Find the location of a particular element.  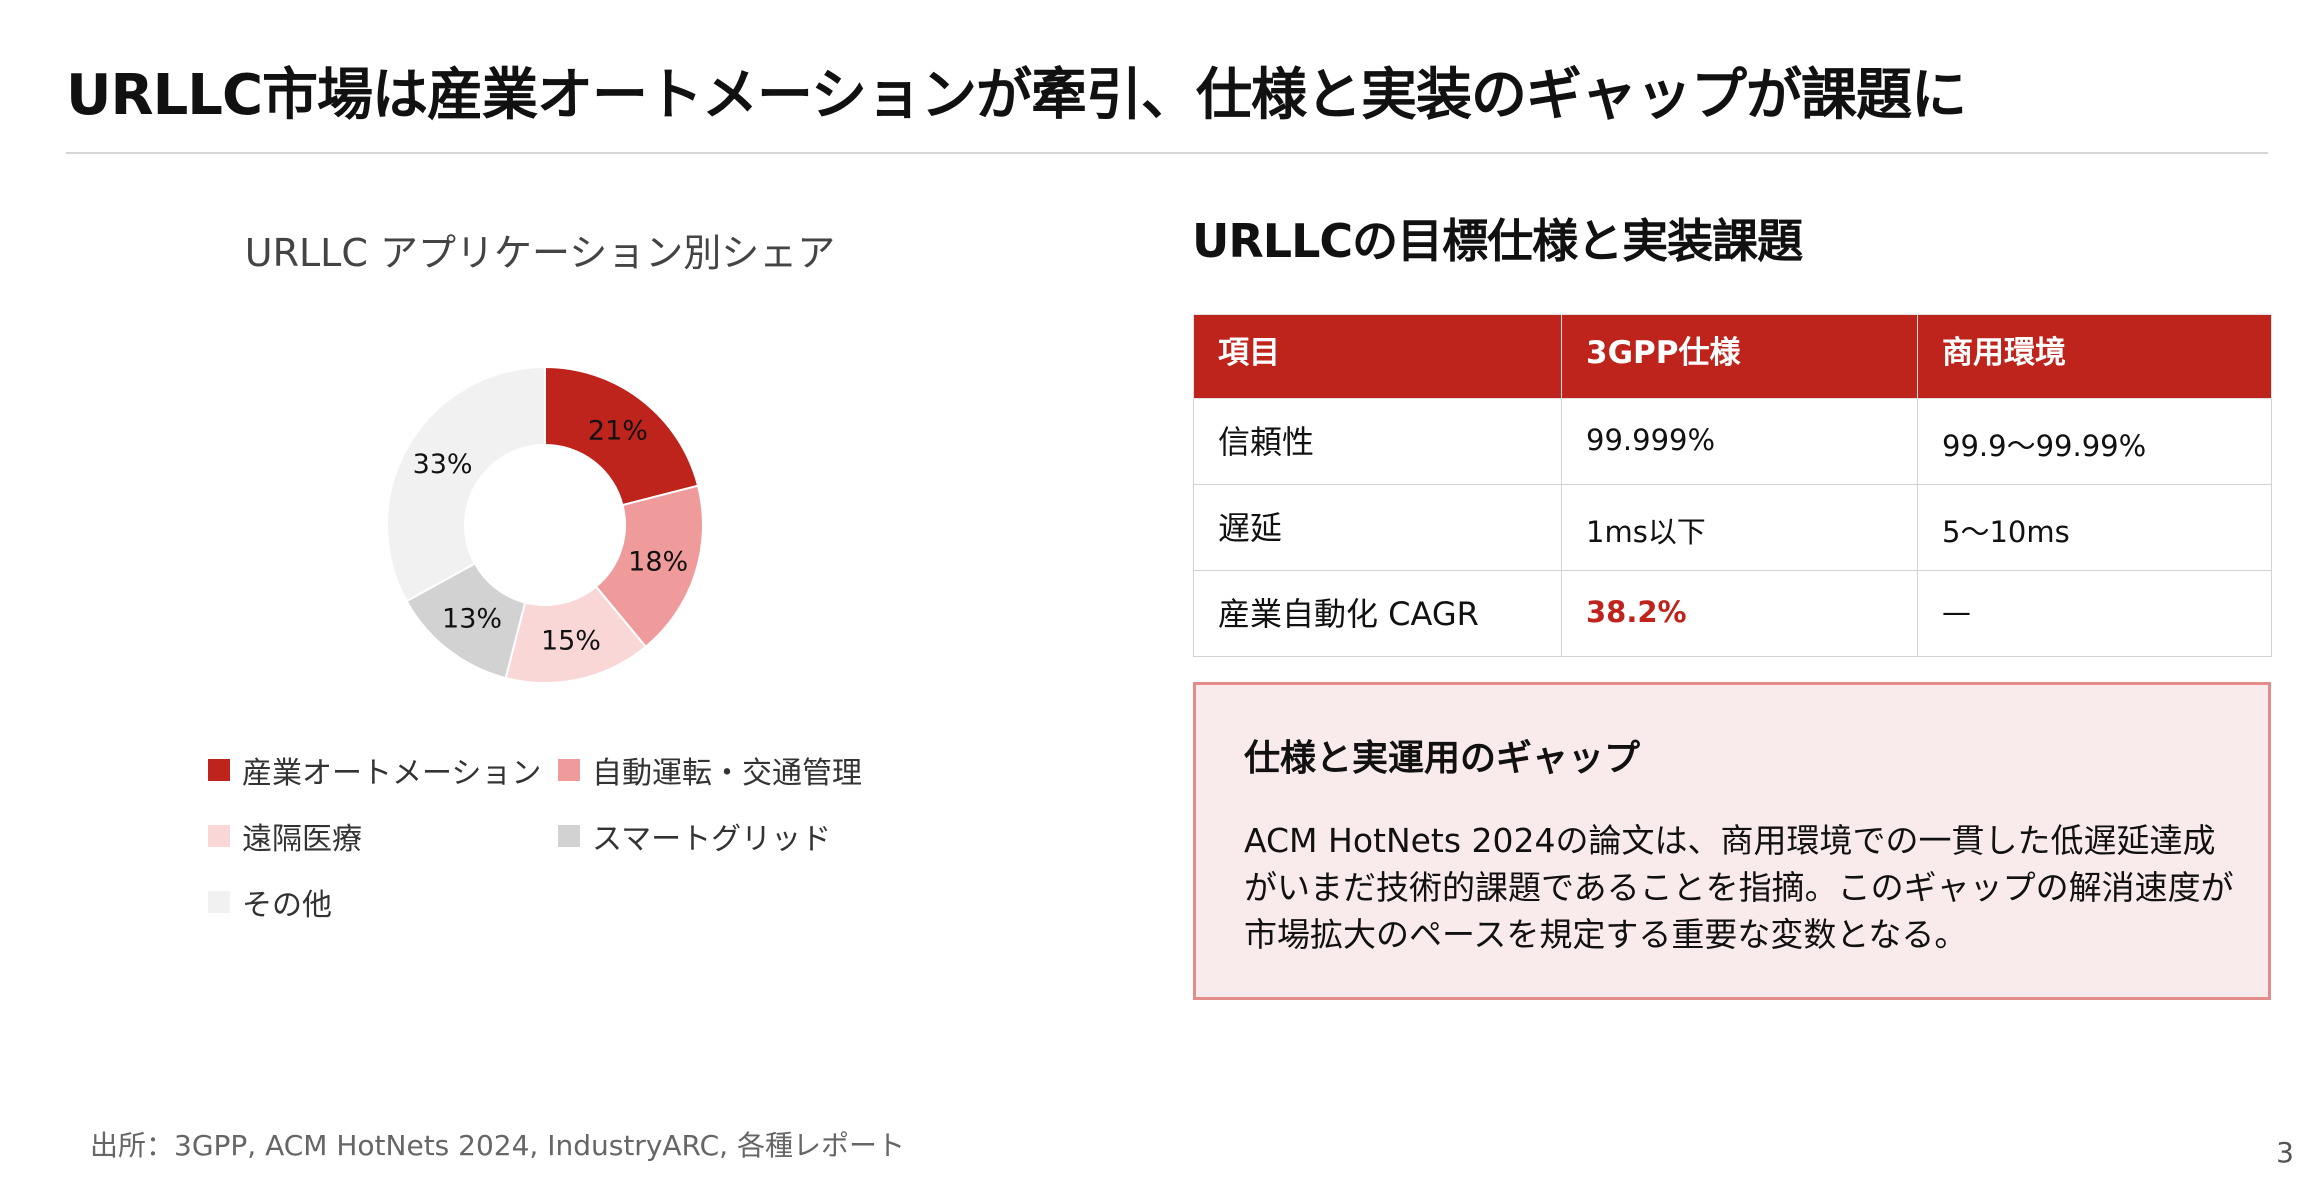

table-row: 信頼性 99.999% 99.9〜99.99% is located at coordinates (1732, 441).